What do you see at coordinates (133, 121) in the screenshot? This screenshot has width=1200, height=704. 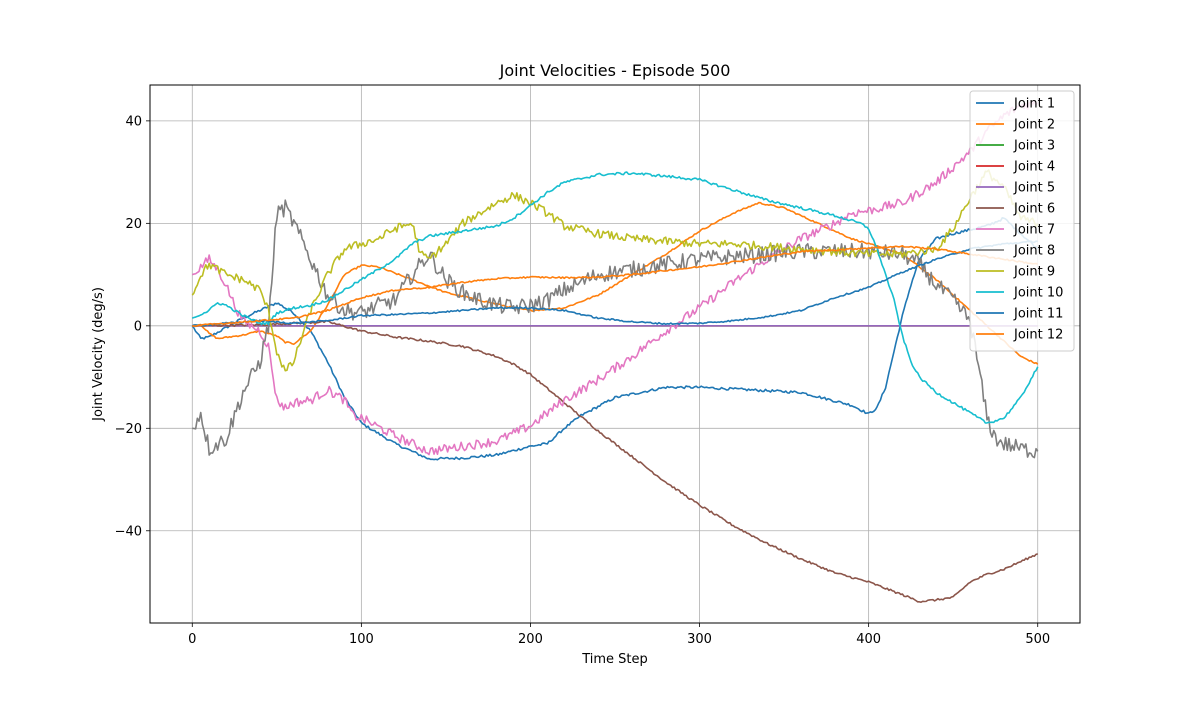 I see `y-tick-label: 40` at bounding box center [133, 121].